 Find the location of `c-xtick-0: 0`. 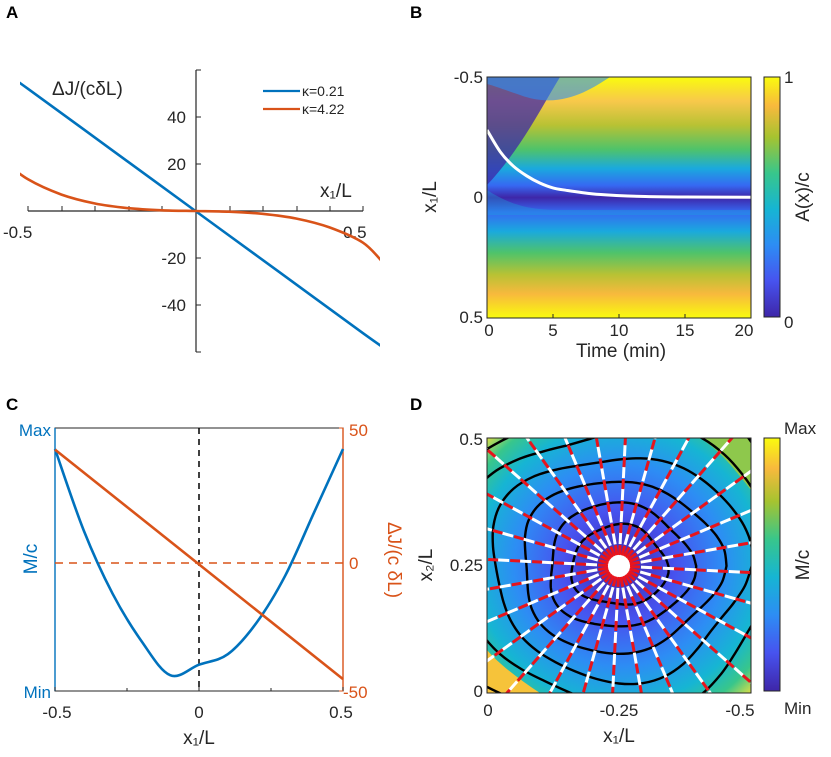

c-xtick-0: 0 is located at coordinates (198, 712).